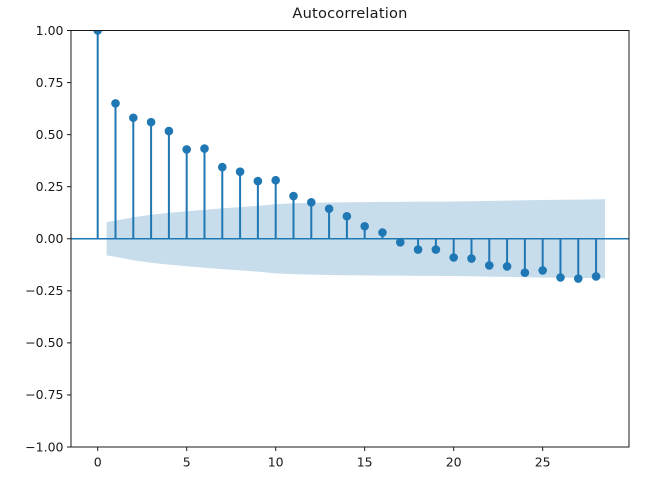 The width and height of the screenshot is (649, 486). I want to click on y-tick-label-1.00: 1.00, so click(50, 30).